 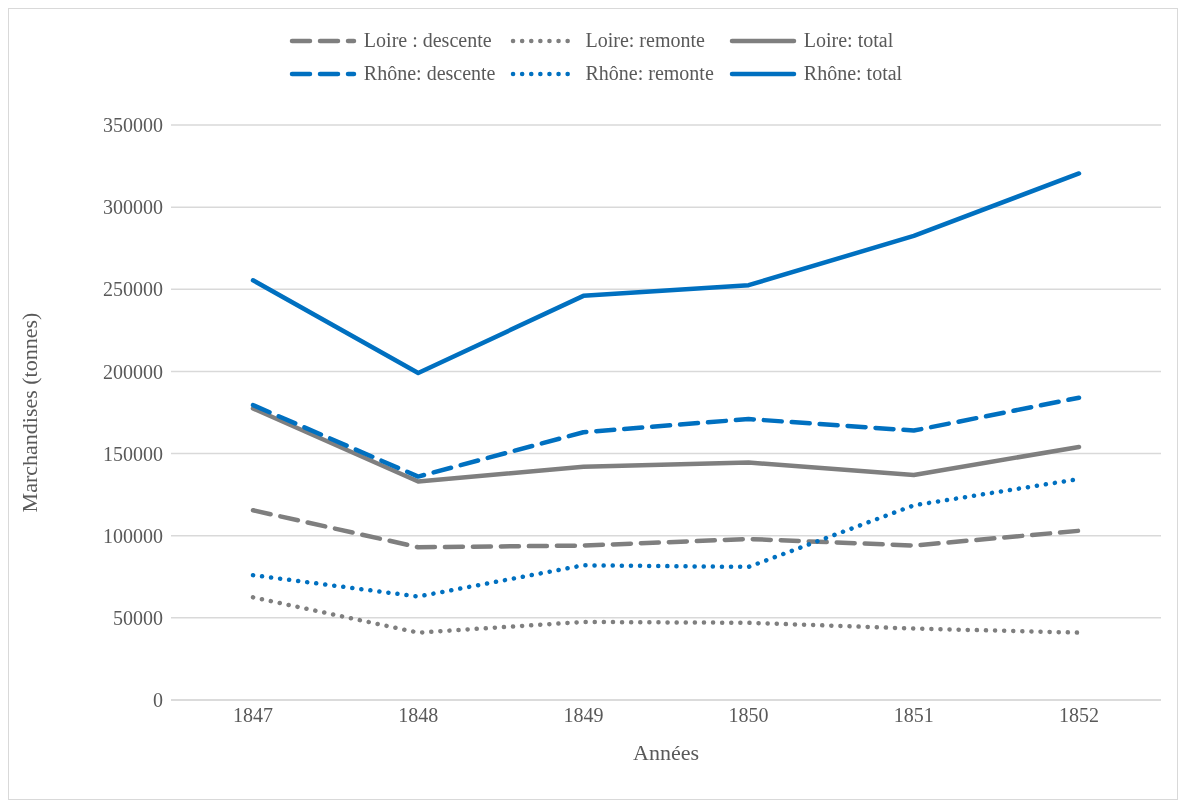 I want to click on x-axis-title: Années, so click(x=666, y=752).